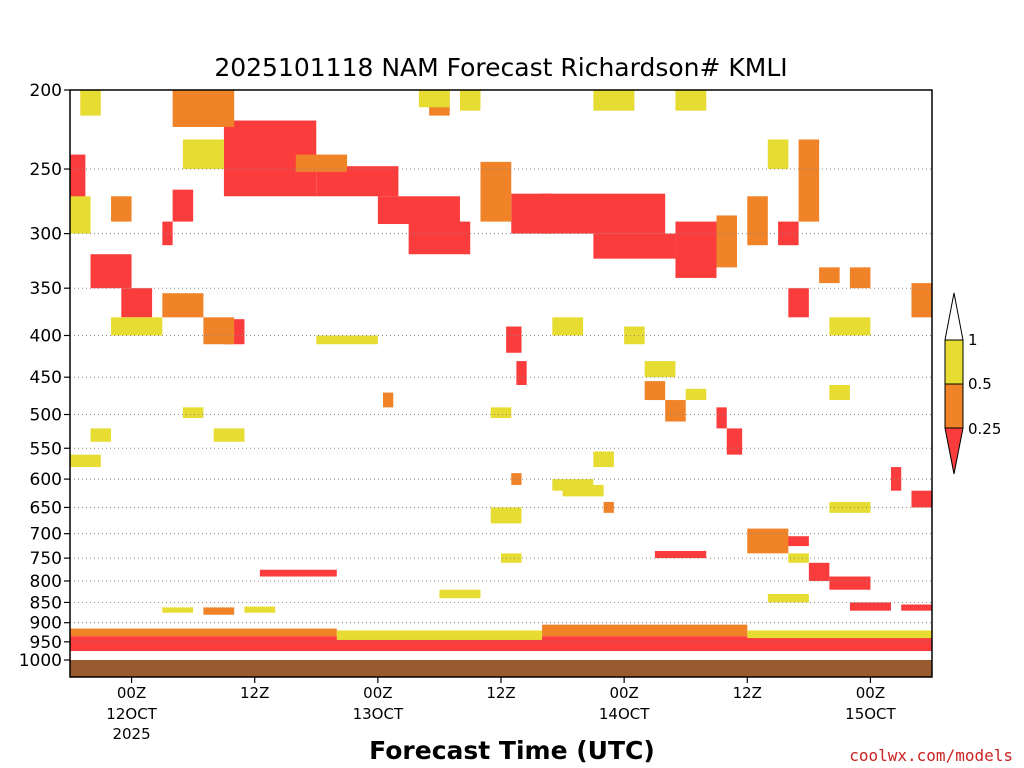 The height and width of the screenshot is (768, 1024). Describe the element at coordinates (378, 714) in the screenshot. I see `x-tick-date: 13OCT` at that location.